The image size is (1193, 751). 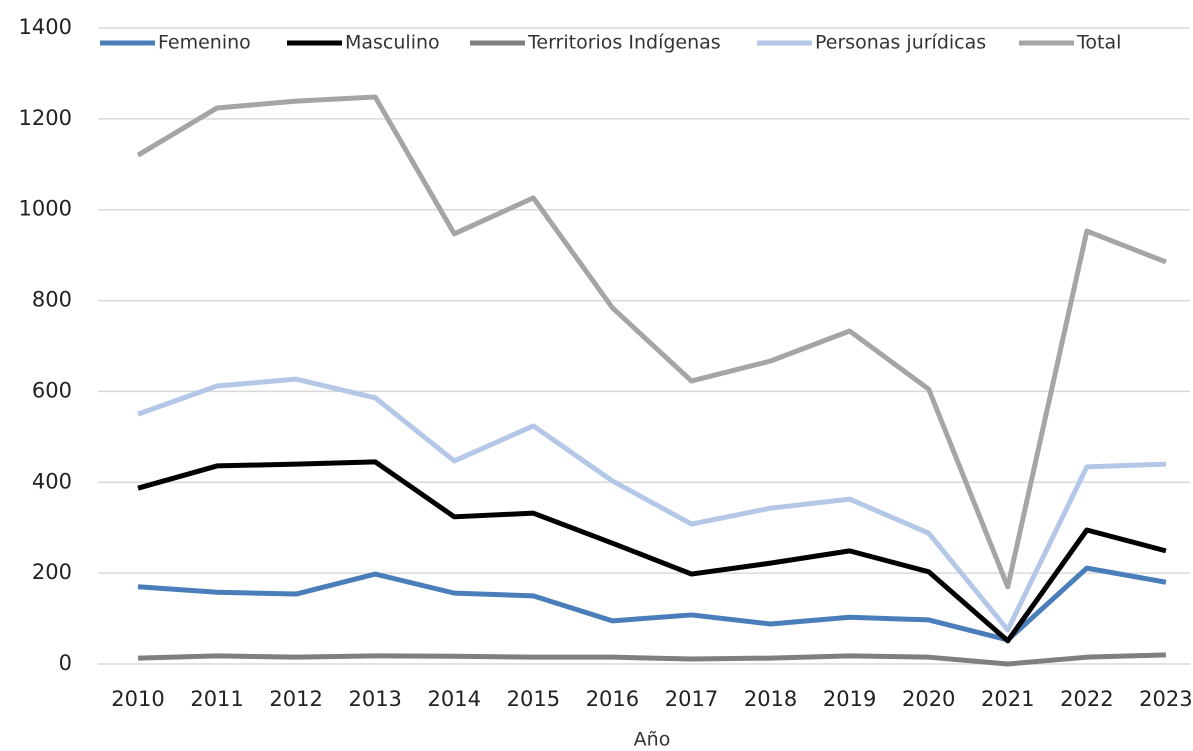 What do you see at coordinates (533, 699) in the screenshot?
I see `x-tick-label: 2015` at bounding box center [533, 699].